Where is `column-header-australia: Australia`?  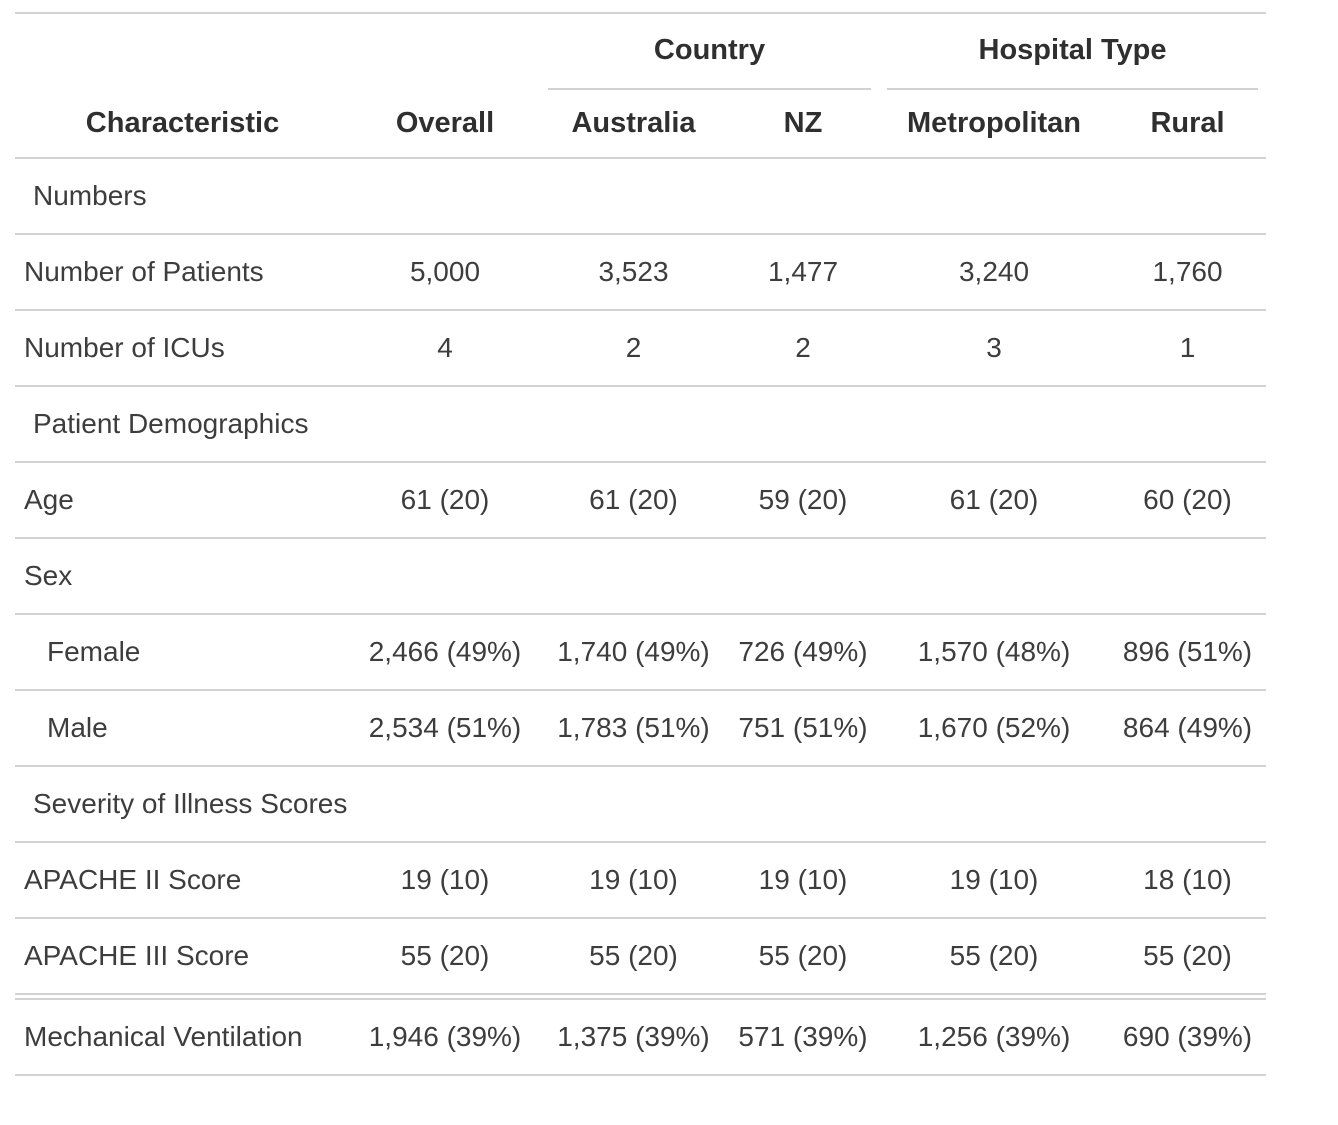 column-header-australia: Australia is located at coordinates (633, 124).